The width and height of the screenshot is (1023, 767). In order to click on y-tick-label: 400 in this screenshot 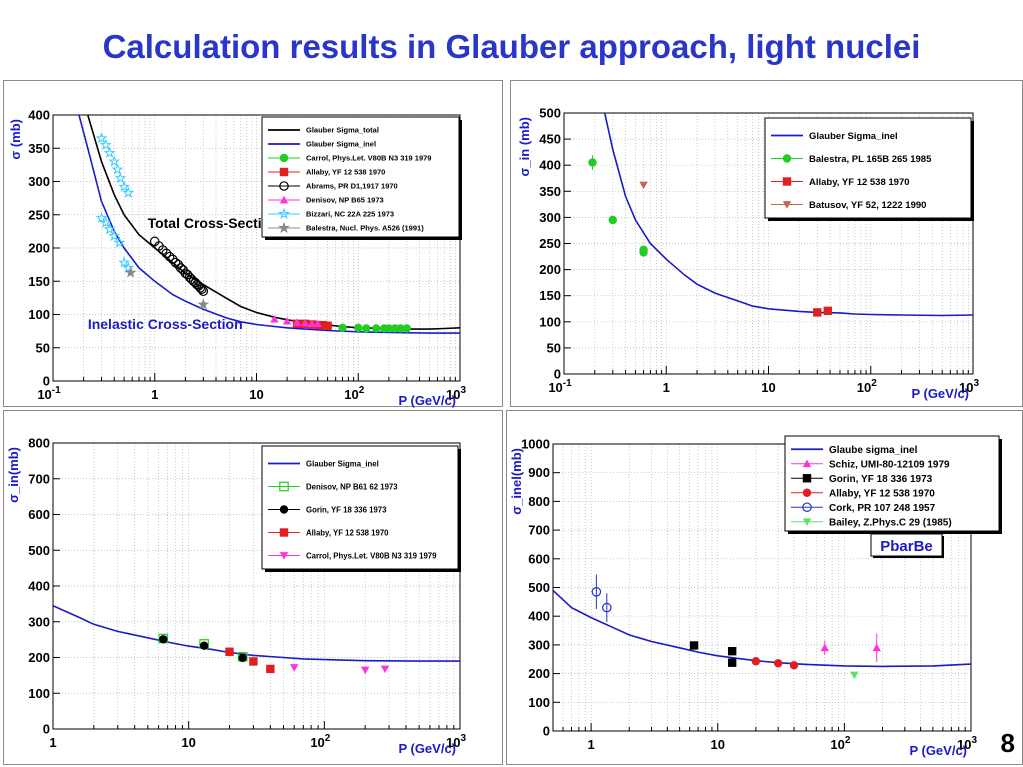, I will do `click(39, 115)`.